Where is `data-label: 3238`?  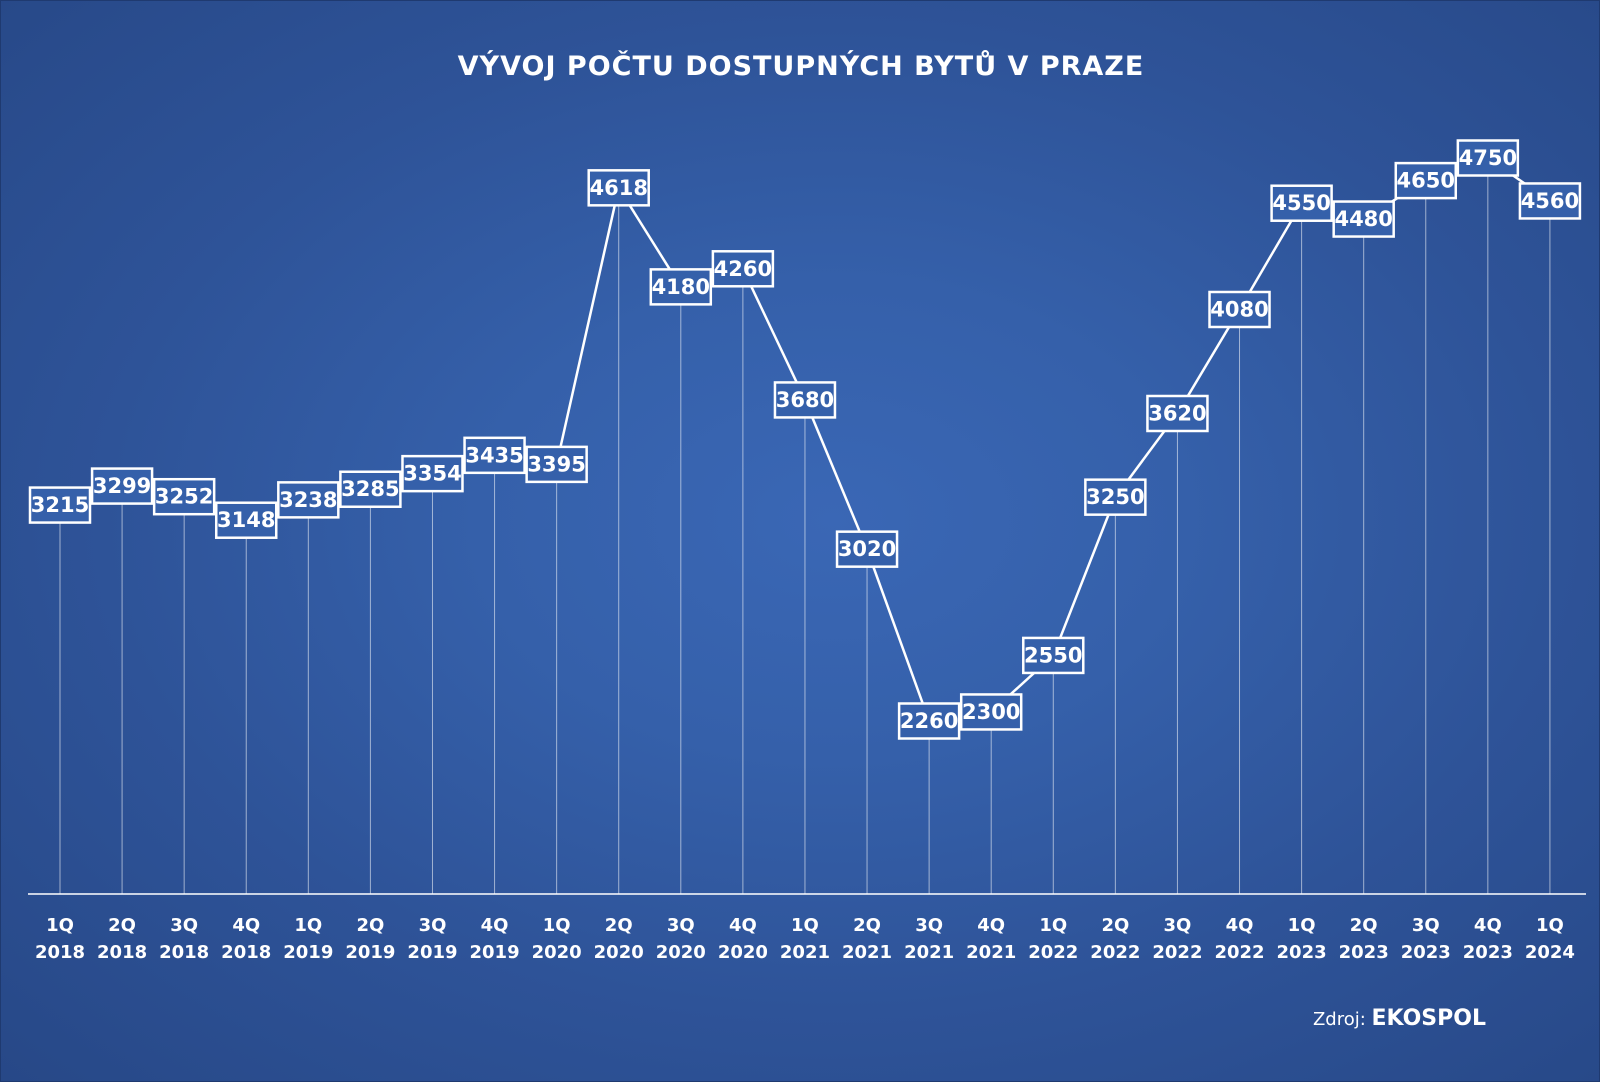 data-label: 3238 is located at coordinates (308, 500).